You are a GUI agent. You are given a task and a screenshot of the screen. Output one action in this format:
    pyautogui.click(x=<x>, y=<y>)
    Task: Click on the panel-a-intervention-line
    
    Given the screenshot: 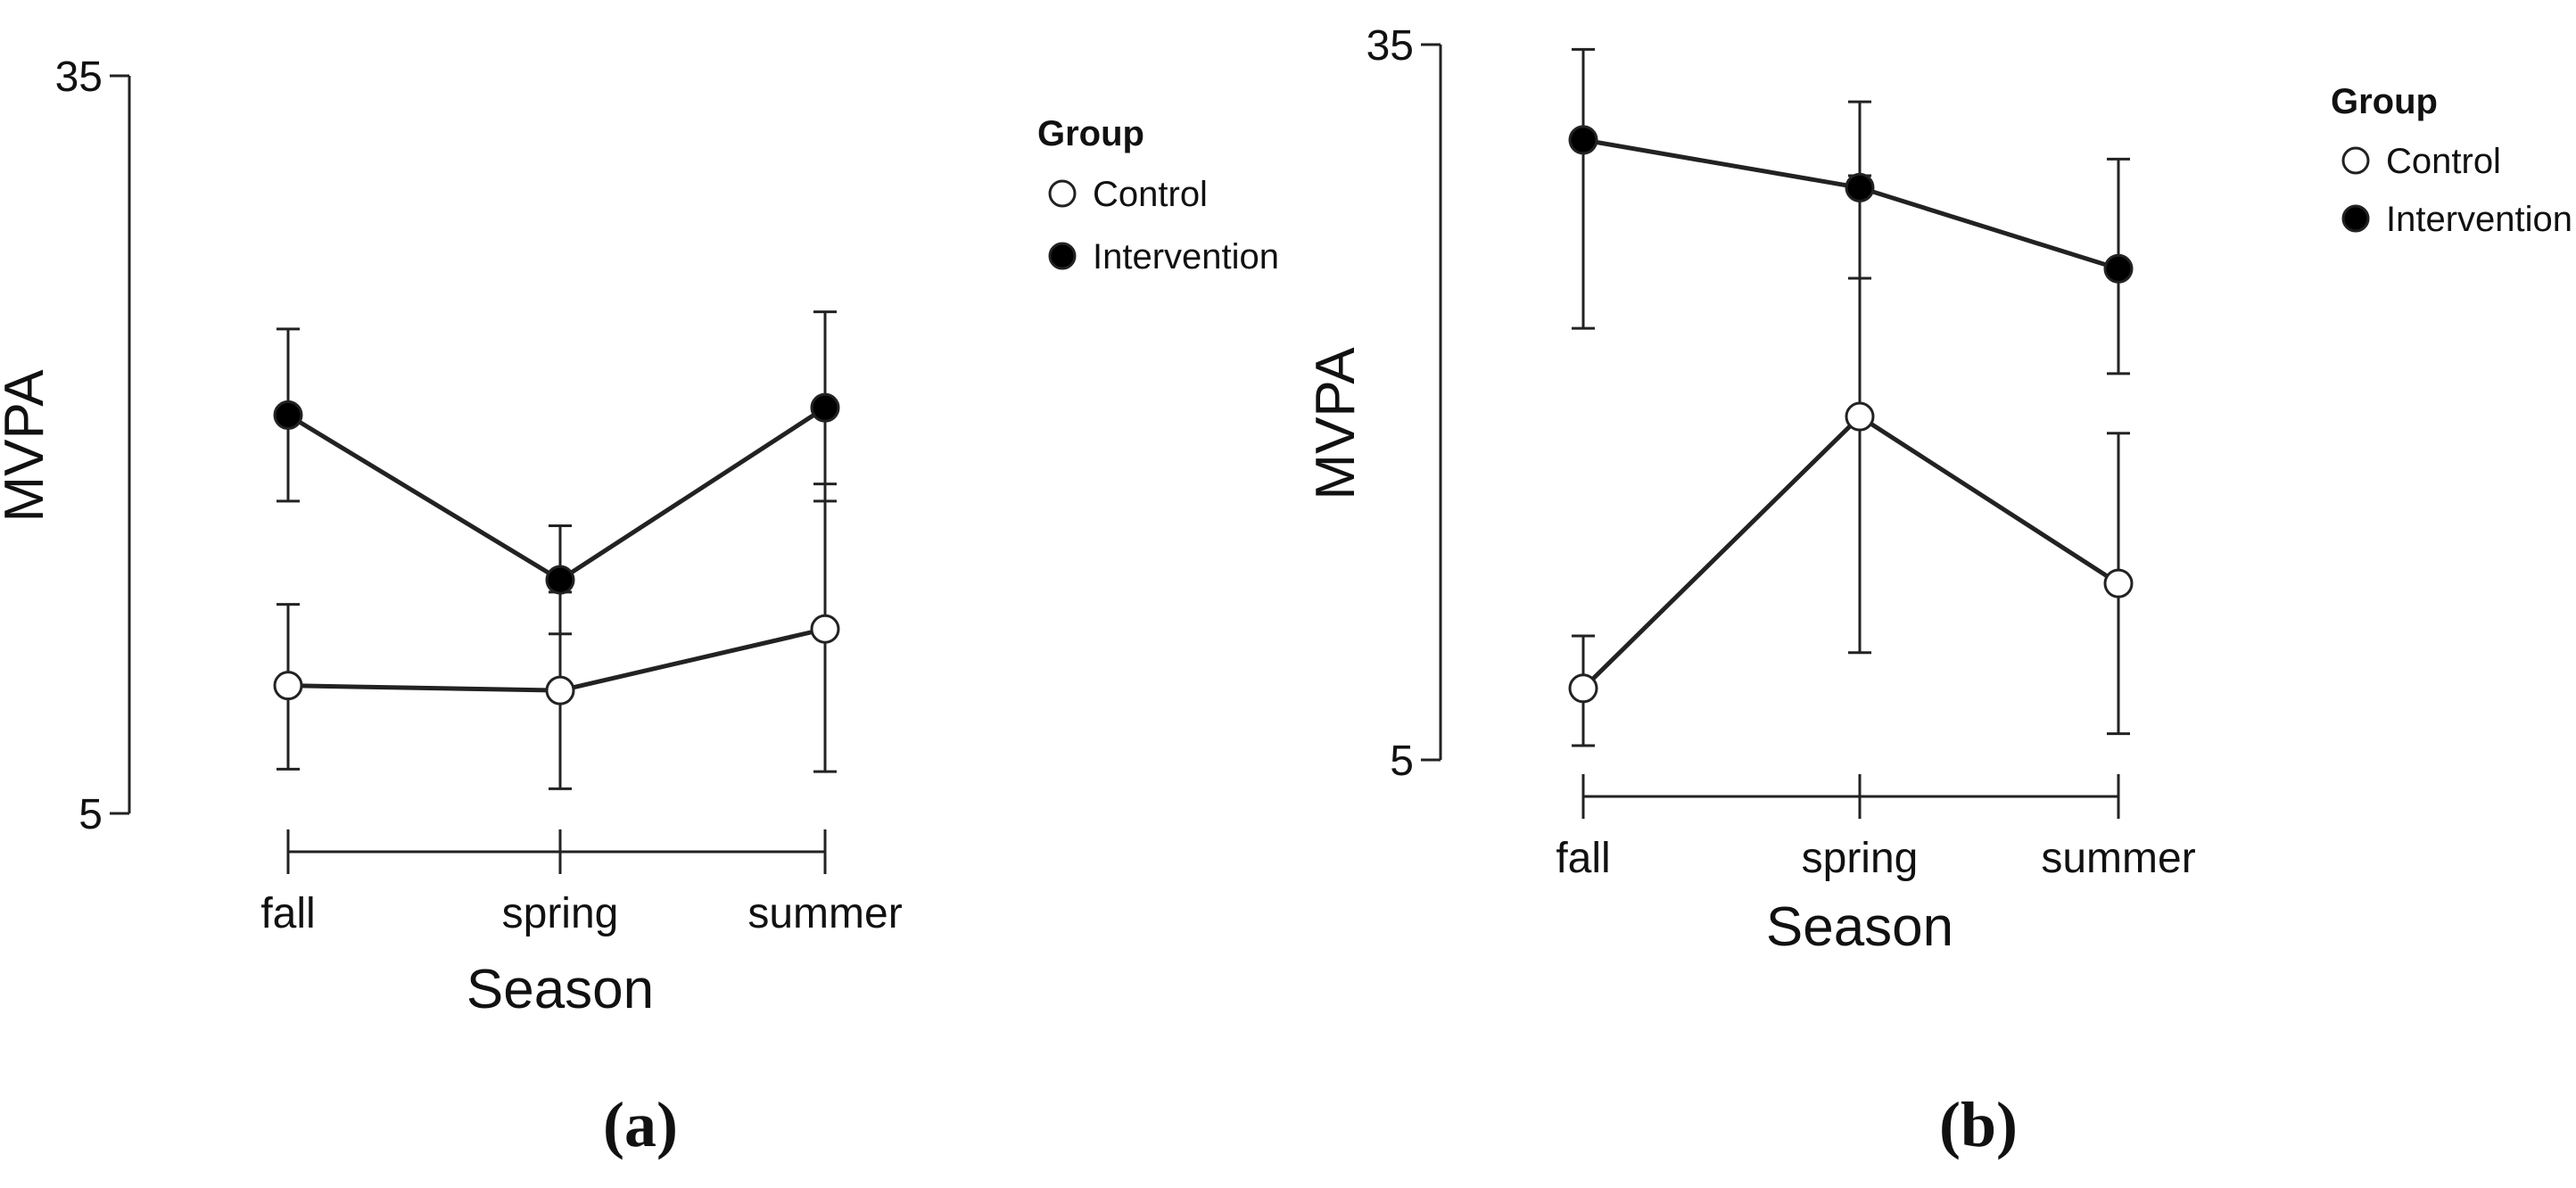 What is the action you would take?
    pyautogui.click(x=556, y=494)
    